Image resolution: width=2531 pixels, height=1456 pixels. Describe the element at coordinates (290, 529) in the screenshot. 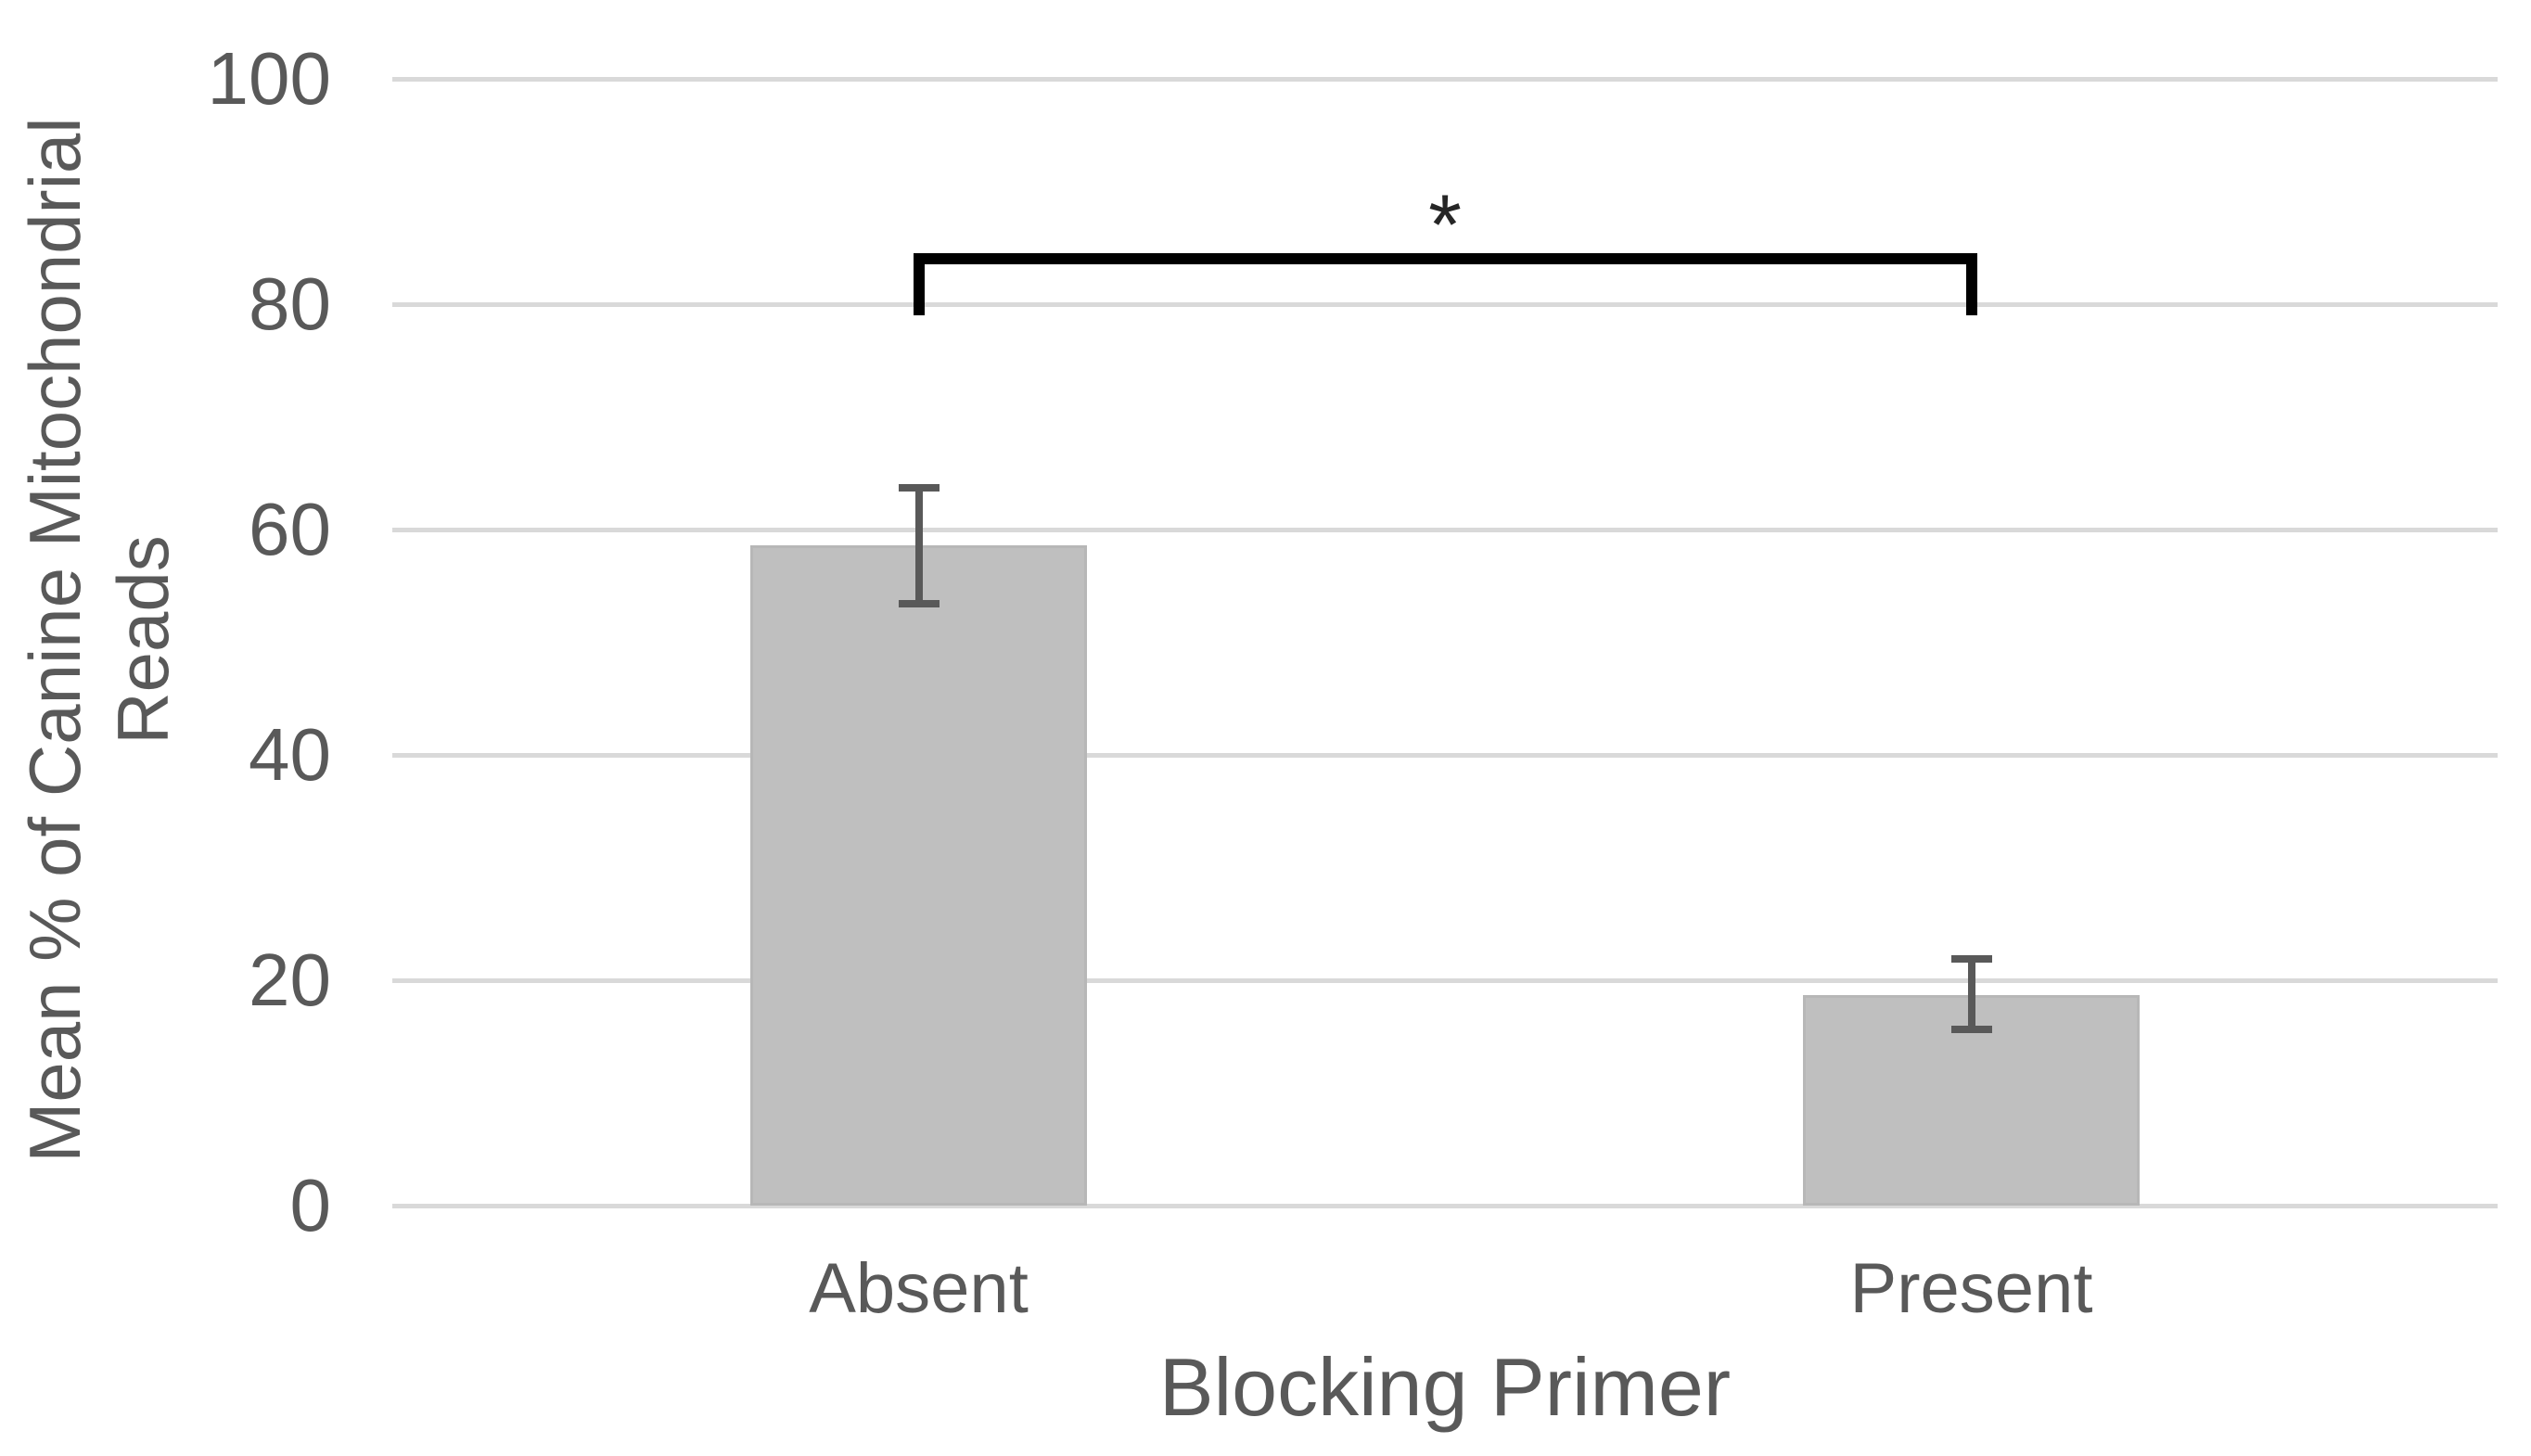

I see `y-tick-label: 60` at that location.